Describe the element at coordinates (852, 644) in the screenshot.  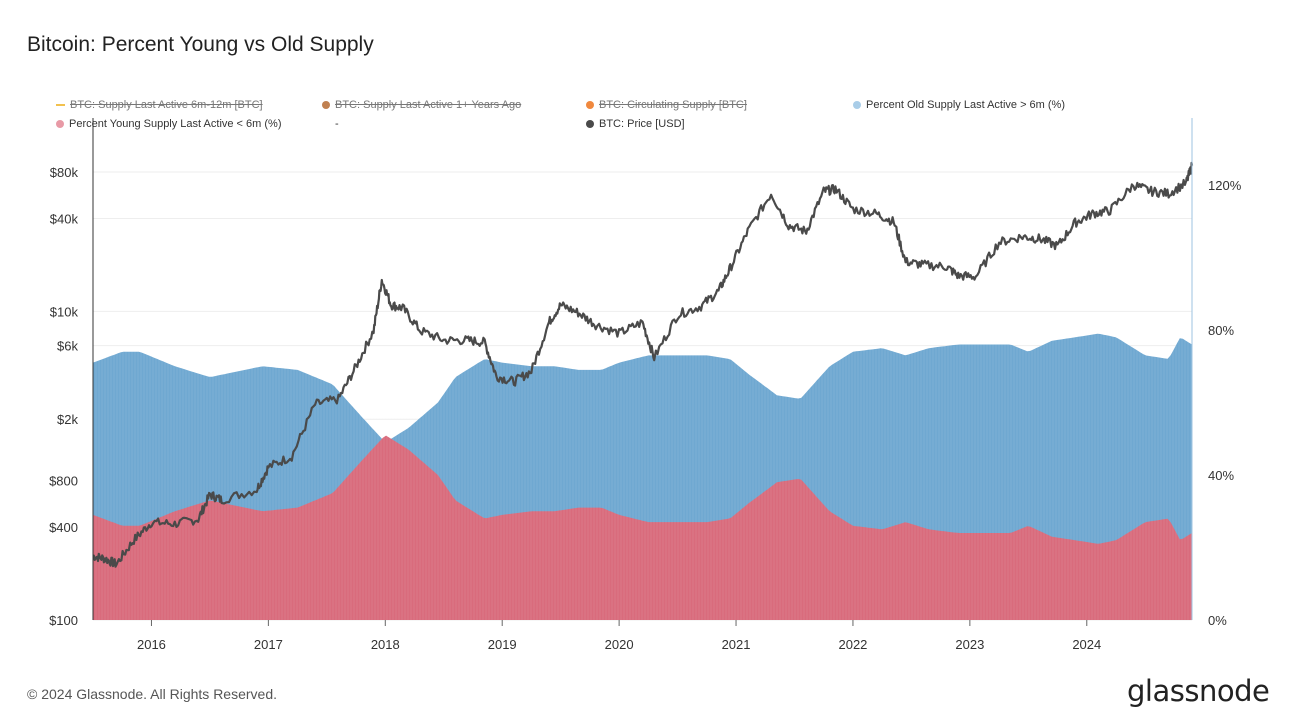
I see `x-tick-label: 2022` at that location.